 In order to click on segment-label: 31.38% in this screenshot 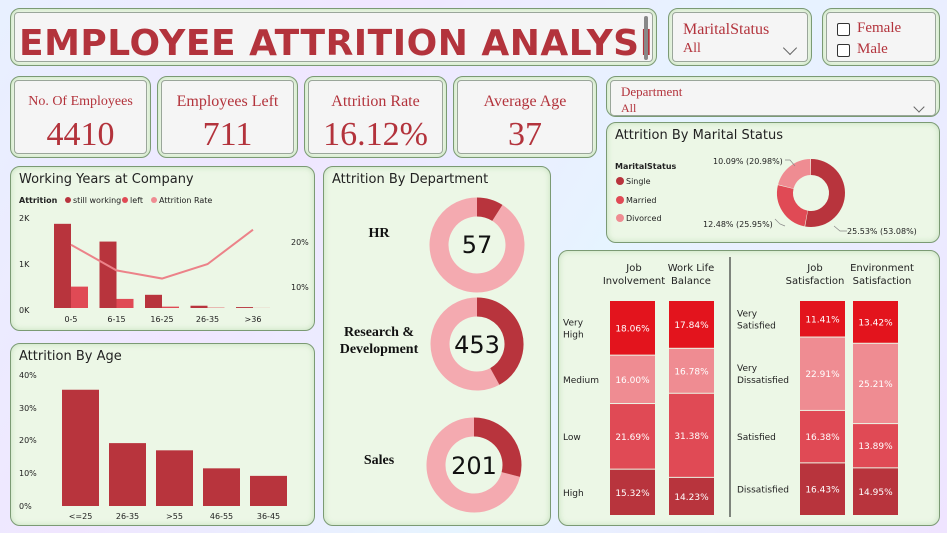, I will do `click(691, 437)`.